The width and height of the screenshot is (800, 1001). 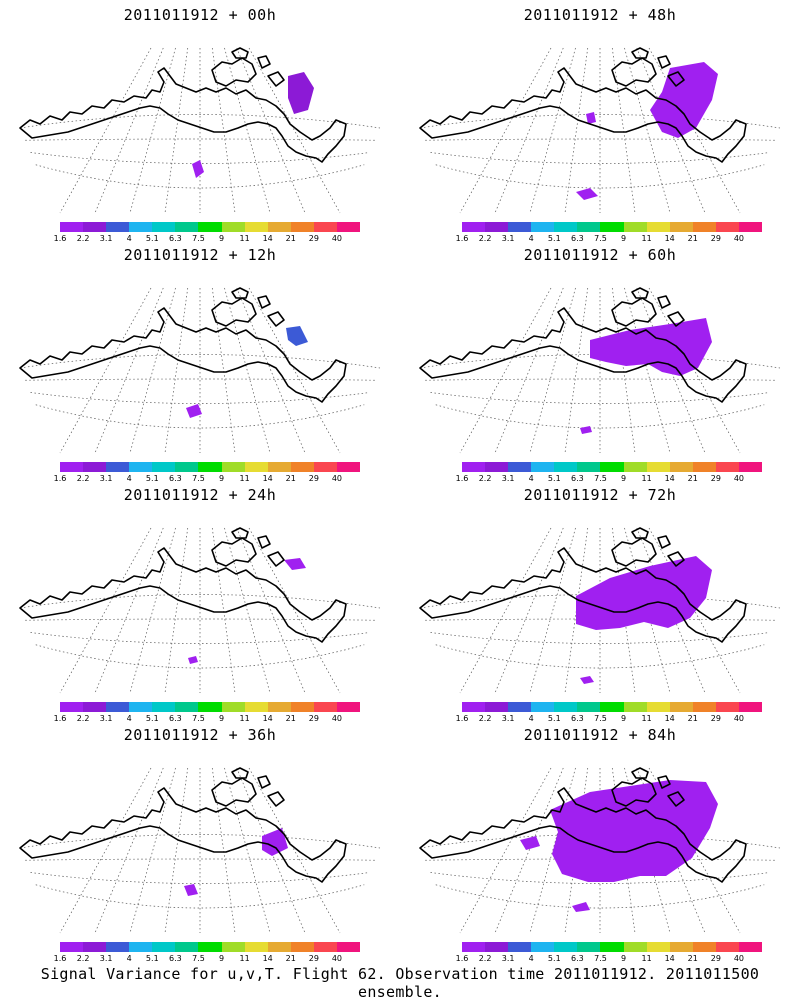 What do you see at coordinates (200, 255) in the screenshot?
I see `panel-title: 2011011912 + 12h` at bounding box center [200, 255].